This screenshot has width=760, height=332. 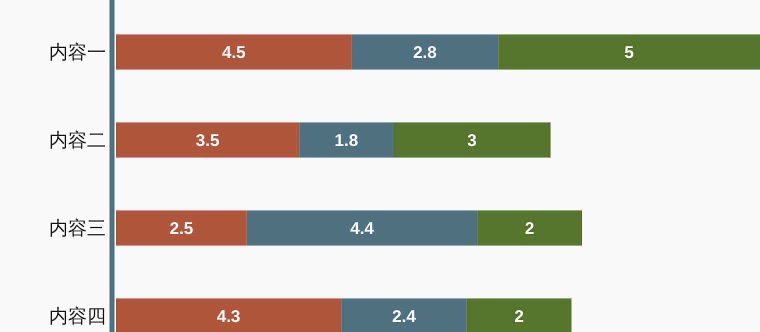 What do you see at coordinates (228, 316) in the screenshot?
I see `data-label: 4.3` at bounding box center [228, 316].